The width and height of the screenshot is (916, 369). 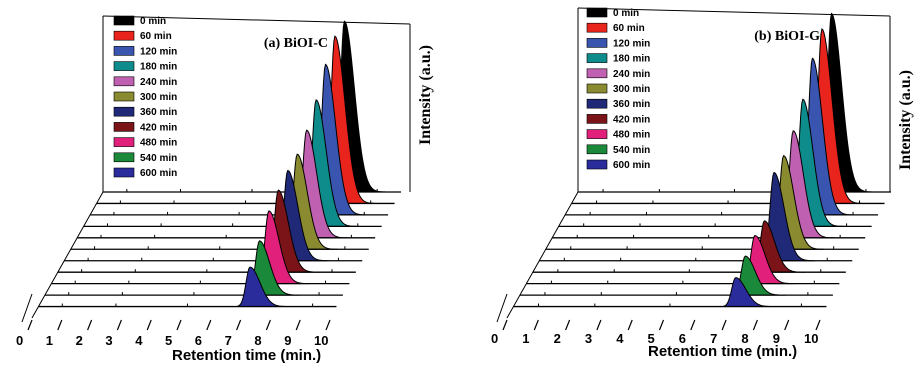 What do you see at coordinates (713, 338) in the screenshot?
I see `x-tick-label: 7` at bounding box center [713, 338].